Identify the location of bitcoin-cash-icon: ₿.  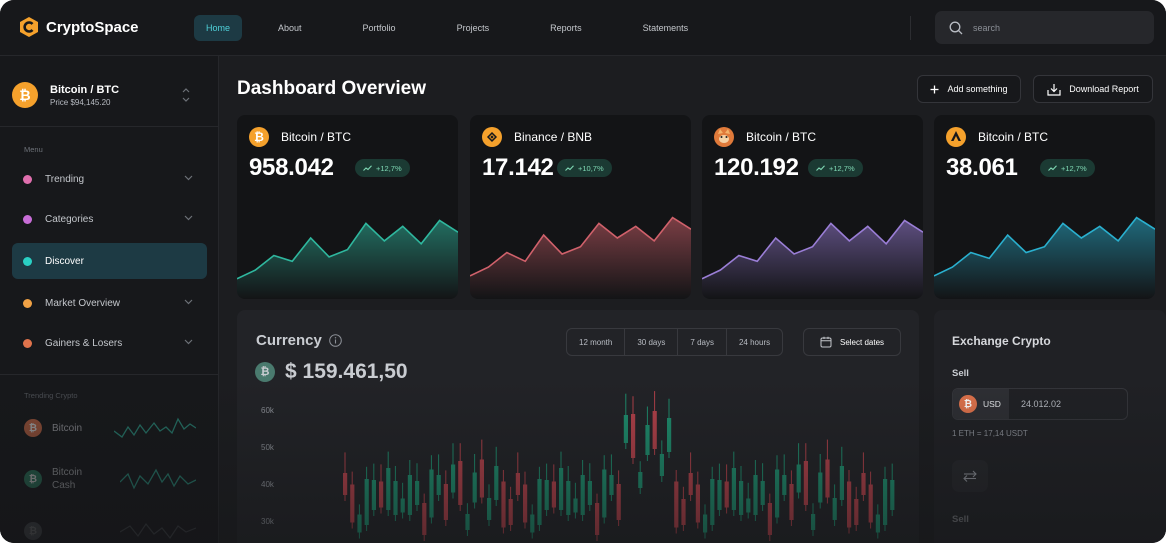
(33, 479).